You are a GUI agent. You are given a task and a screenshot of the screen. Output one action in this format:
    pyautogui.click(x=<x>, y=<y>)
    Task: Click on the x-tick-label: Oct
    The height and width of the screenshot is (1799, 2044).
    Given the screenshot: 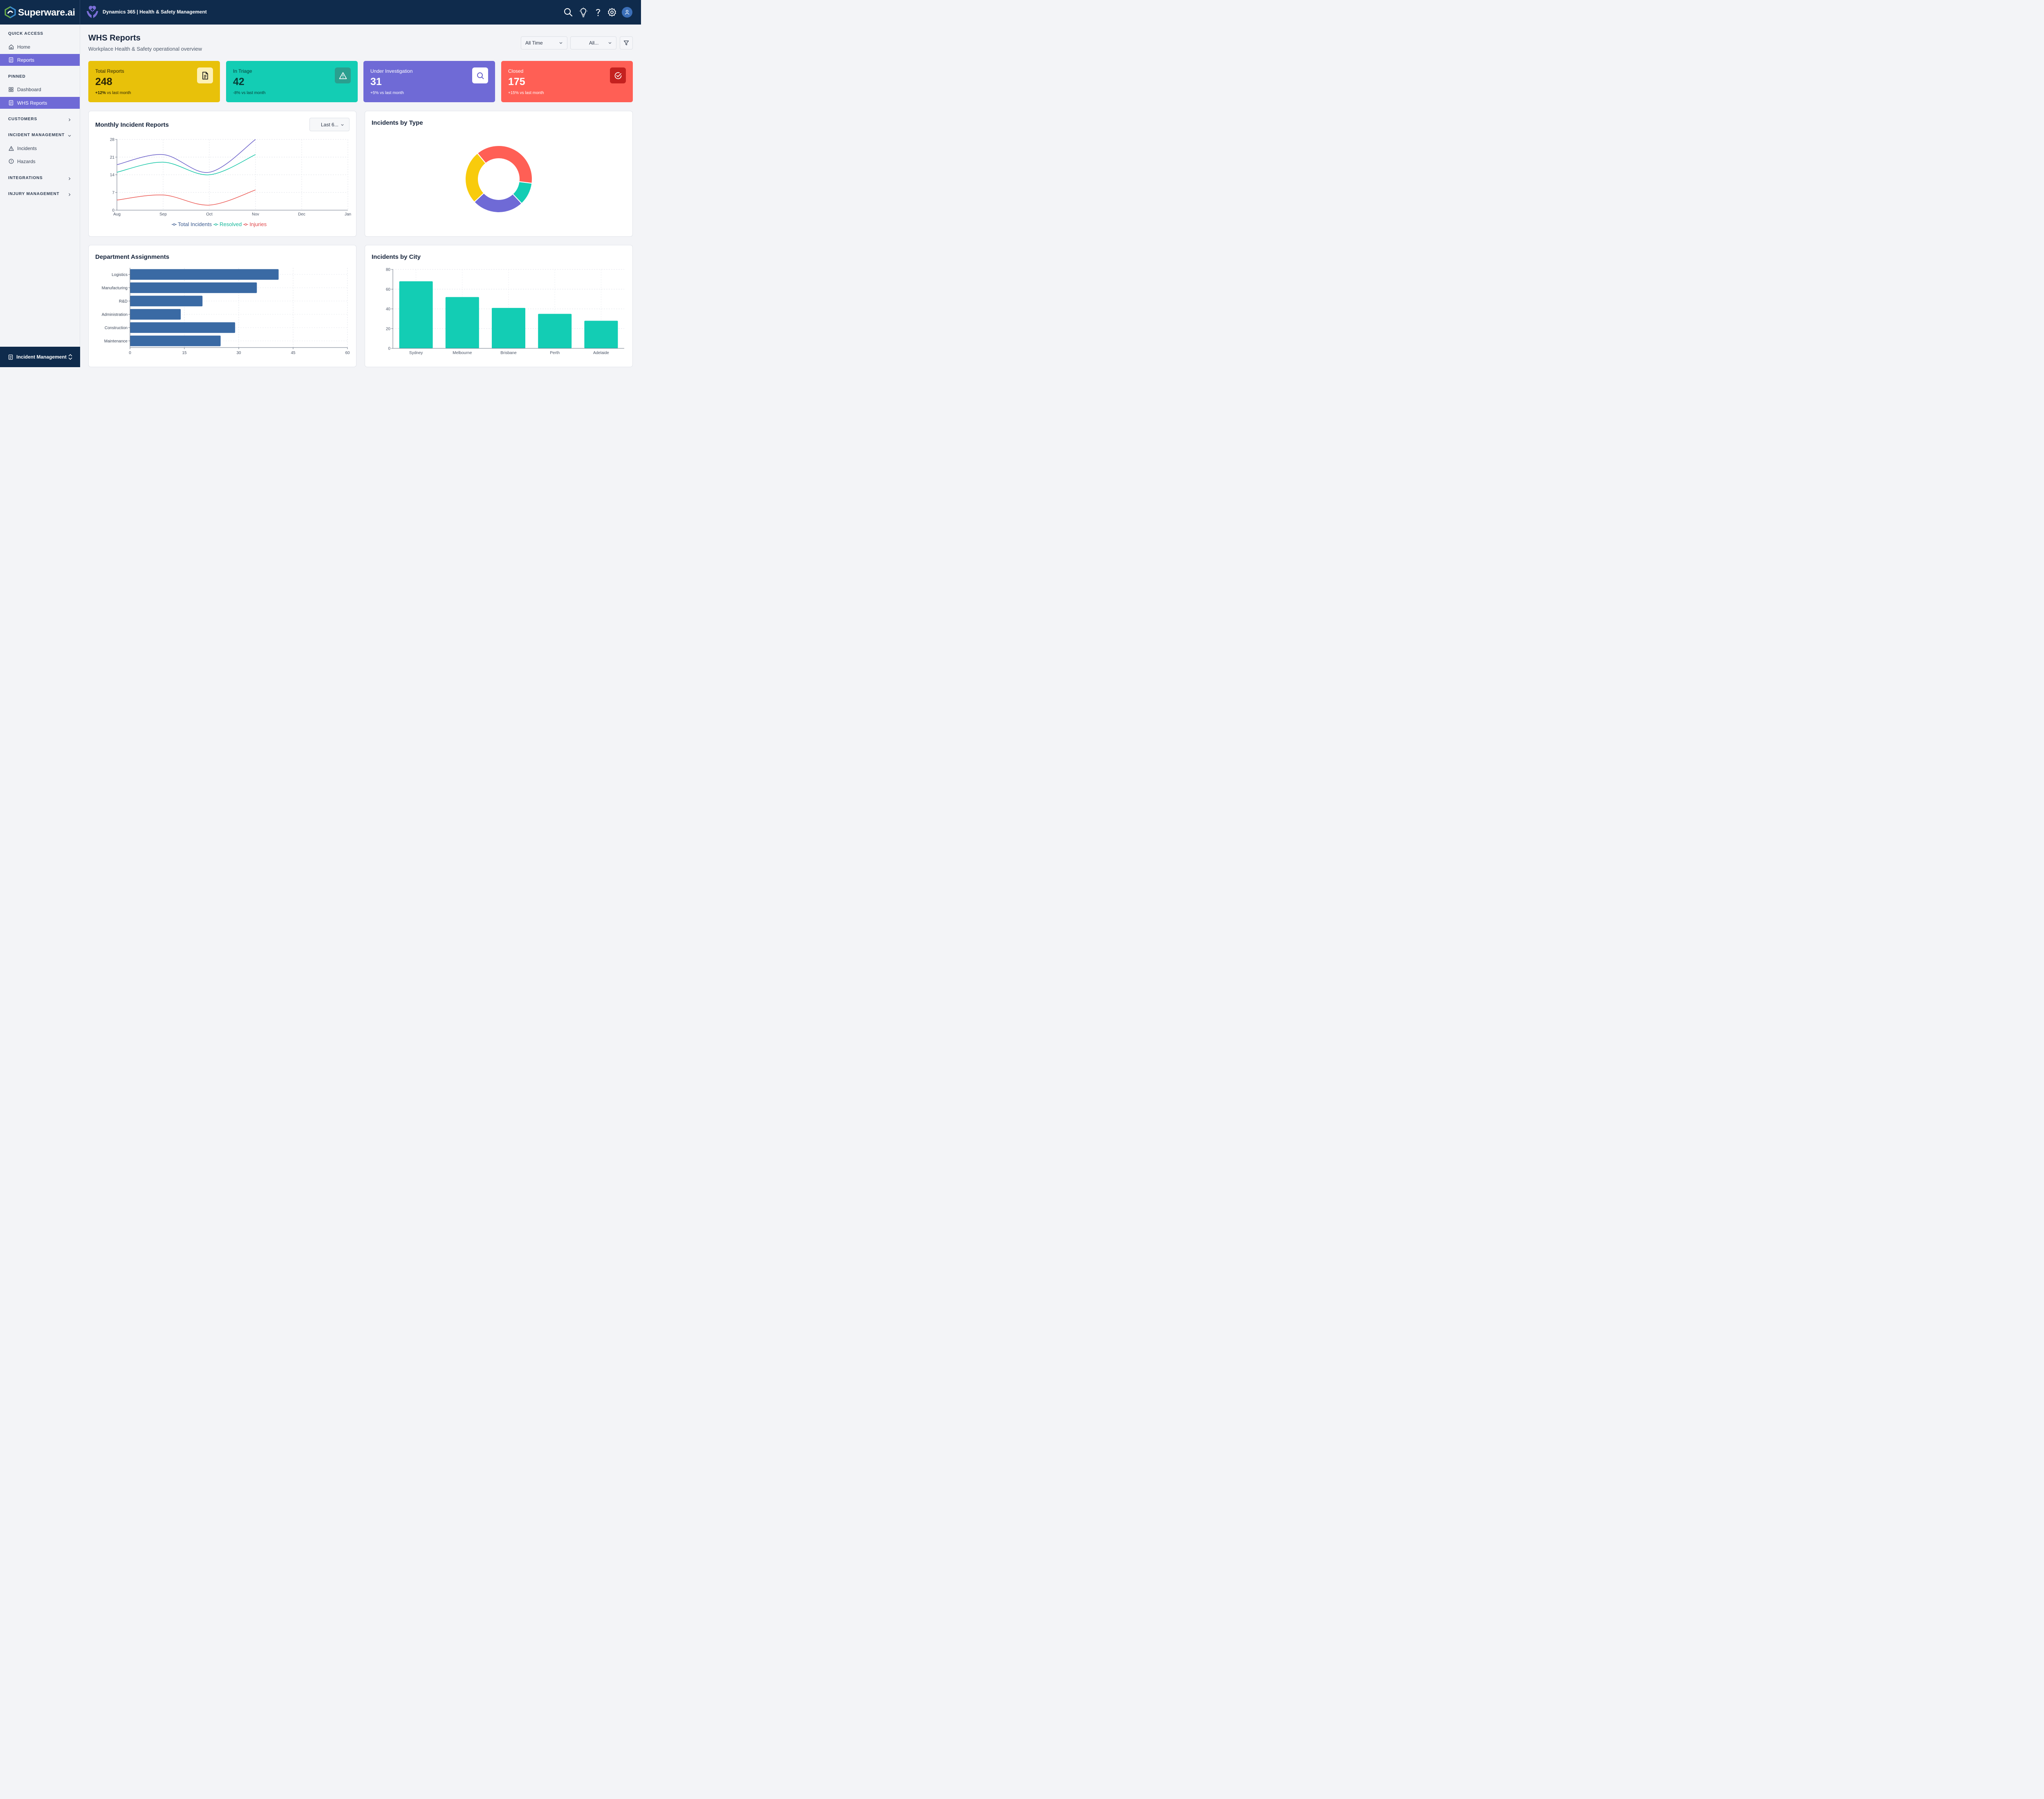 What is the action you would take?
    pyautogui.click(x=209, y=215)
    